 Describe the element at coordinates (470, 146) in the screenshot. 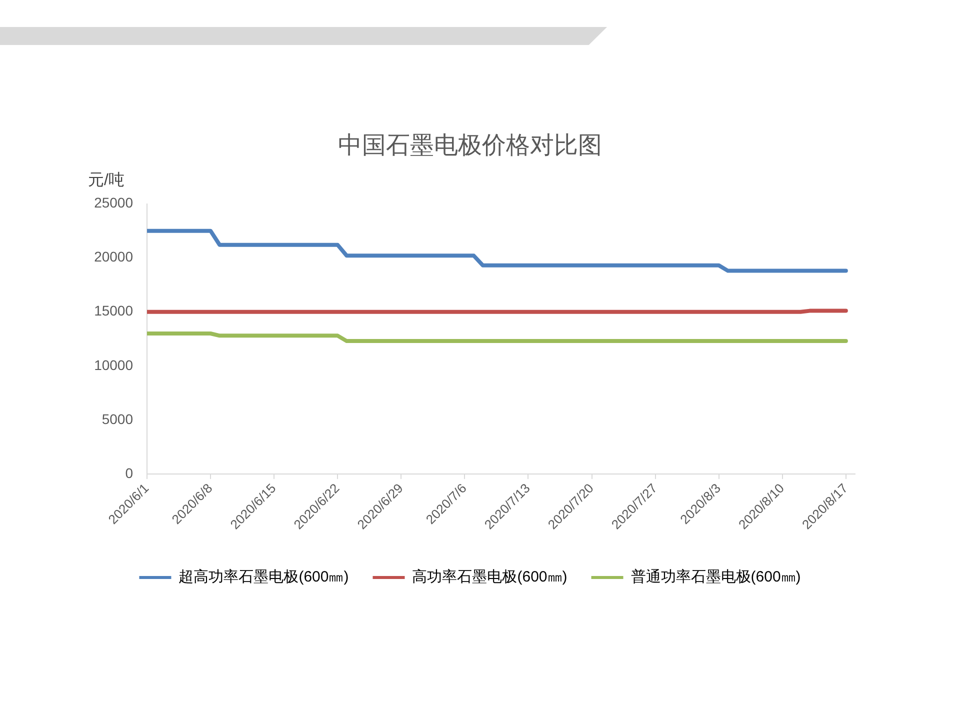

I see `chart-title: 中国石墨电极价格对比图` at that location.